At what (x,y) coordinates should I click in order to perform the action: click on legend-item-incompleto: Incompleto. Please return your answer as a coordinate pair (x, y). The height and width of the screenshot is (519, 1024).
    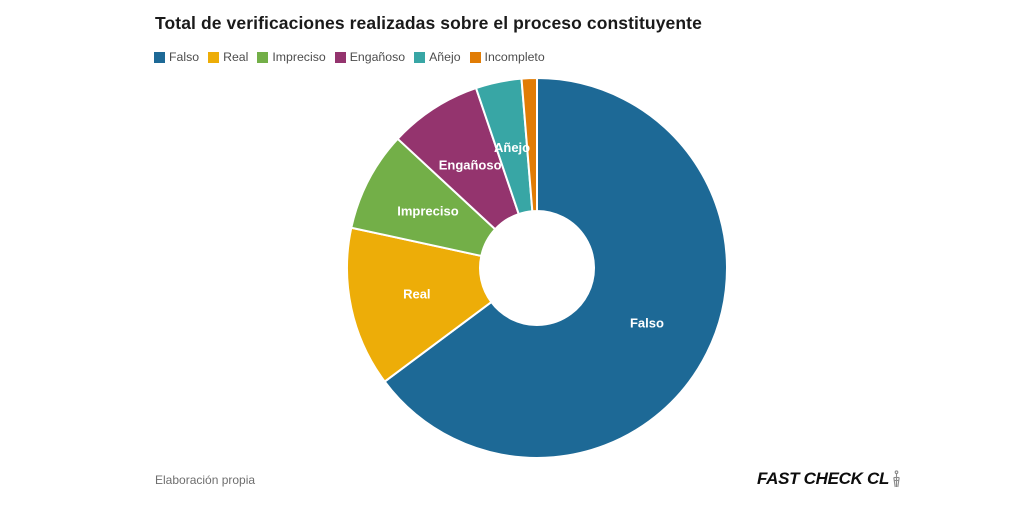
    Looking at the image, I should click on (507, 57).